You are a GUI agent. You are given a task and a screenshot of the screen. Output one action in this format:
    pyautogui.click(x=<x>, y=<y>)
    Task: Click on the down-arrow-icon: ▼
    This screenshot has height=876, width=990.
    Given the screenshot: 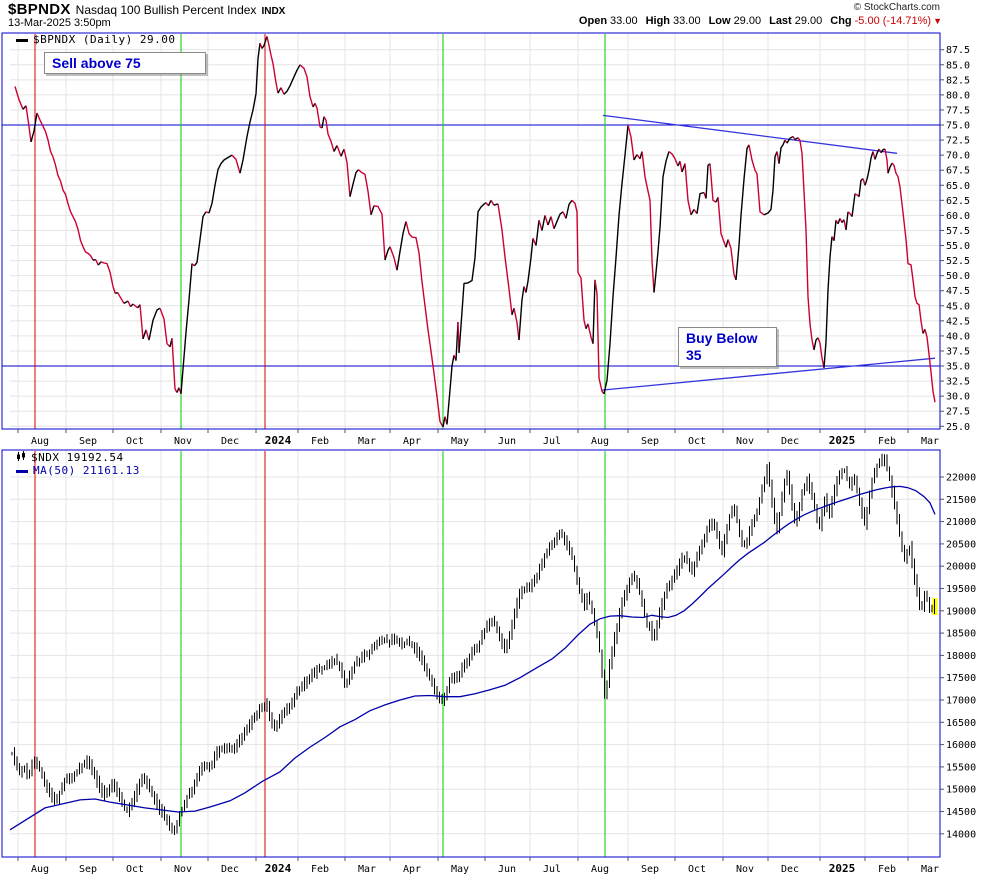 What is the action you would take?
    pyautogui.click(x=937, y=21)
    